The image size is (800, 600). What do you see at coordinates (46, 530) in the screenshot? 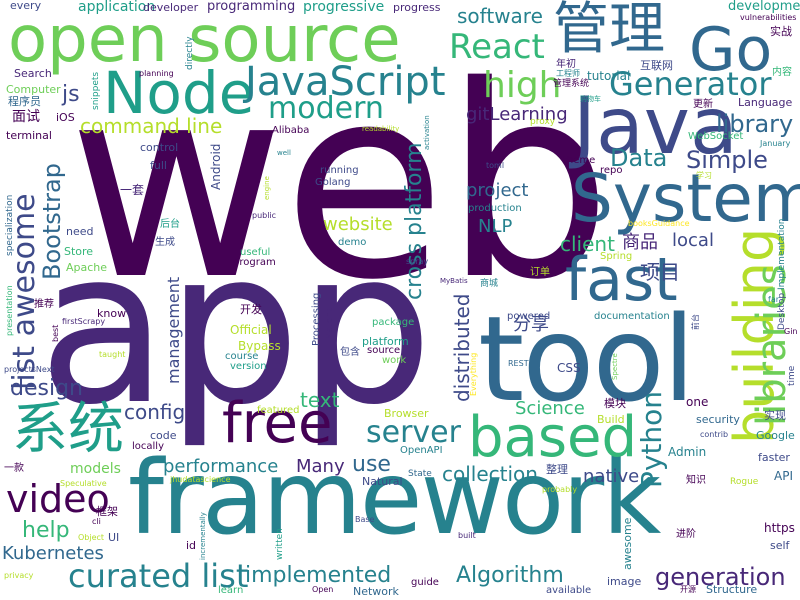
I see `word-help: help` at bounding box center [46, 530].